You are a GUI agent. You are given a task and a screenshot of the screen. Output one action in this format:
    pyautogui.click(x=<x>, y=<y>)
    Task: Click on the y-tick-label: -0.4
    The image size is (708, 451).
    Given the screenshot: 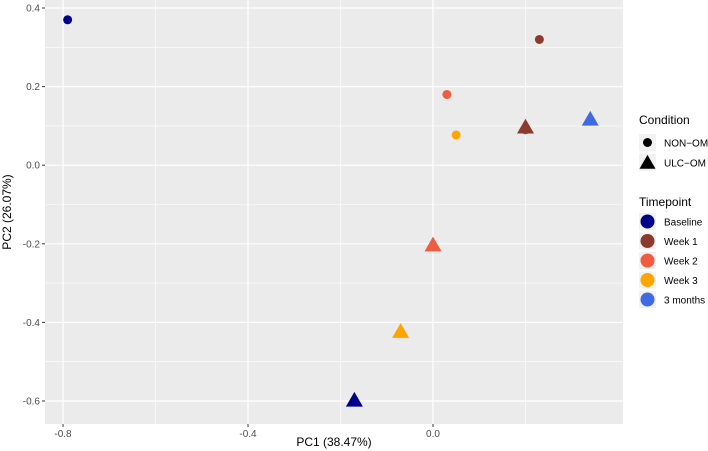 What is the action you would take?
    pyautogui.click(x=32, y=323)
    